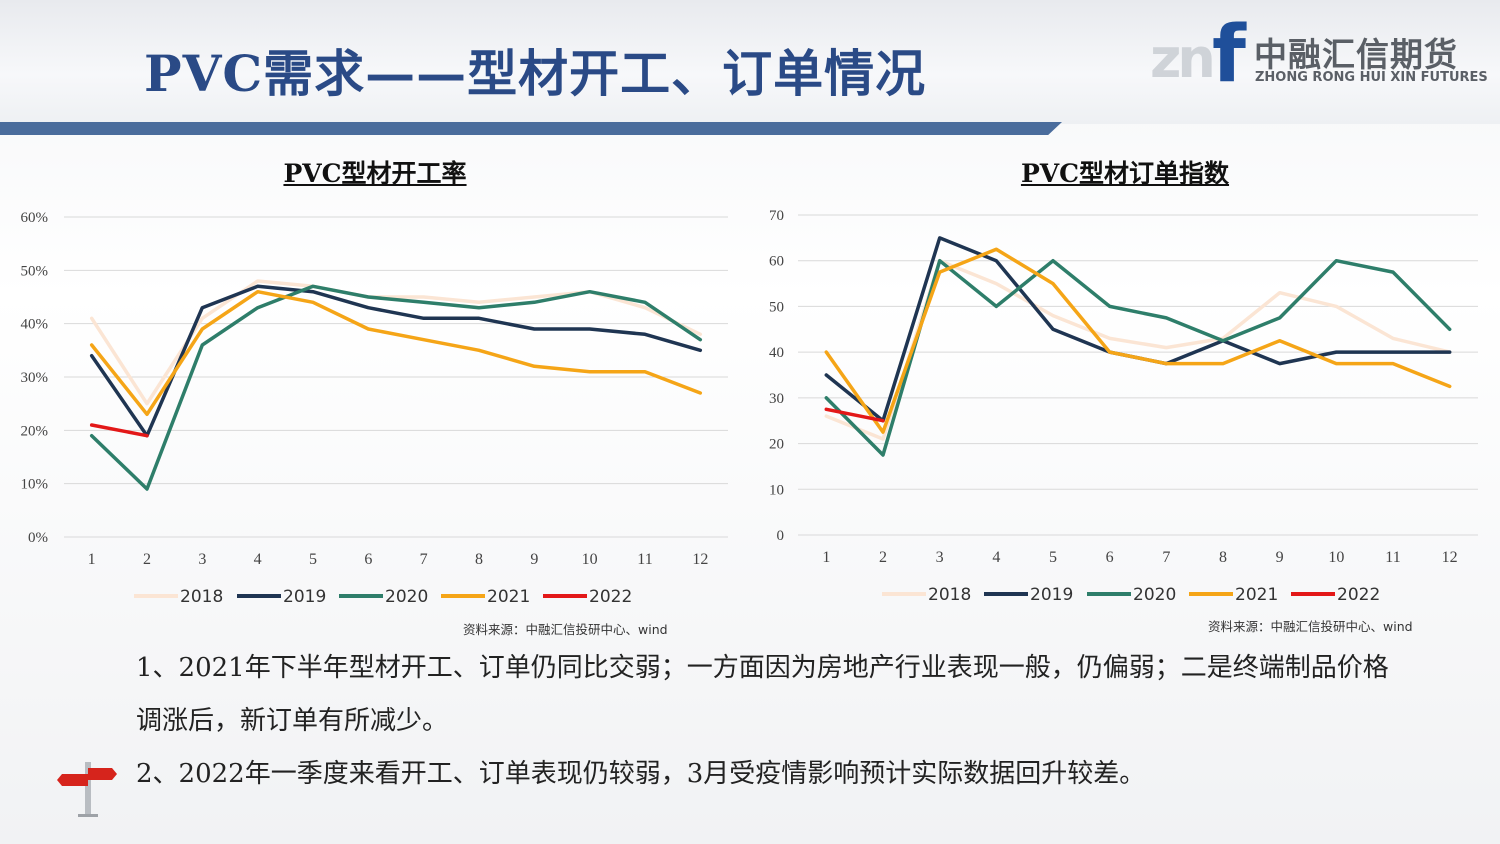  Describe the element at coordinates (1125, 173) in the screenshot. I see `chart-title: PVC型材订单指数` at that location.